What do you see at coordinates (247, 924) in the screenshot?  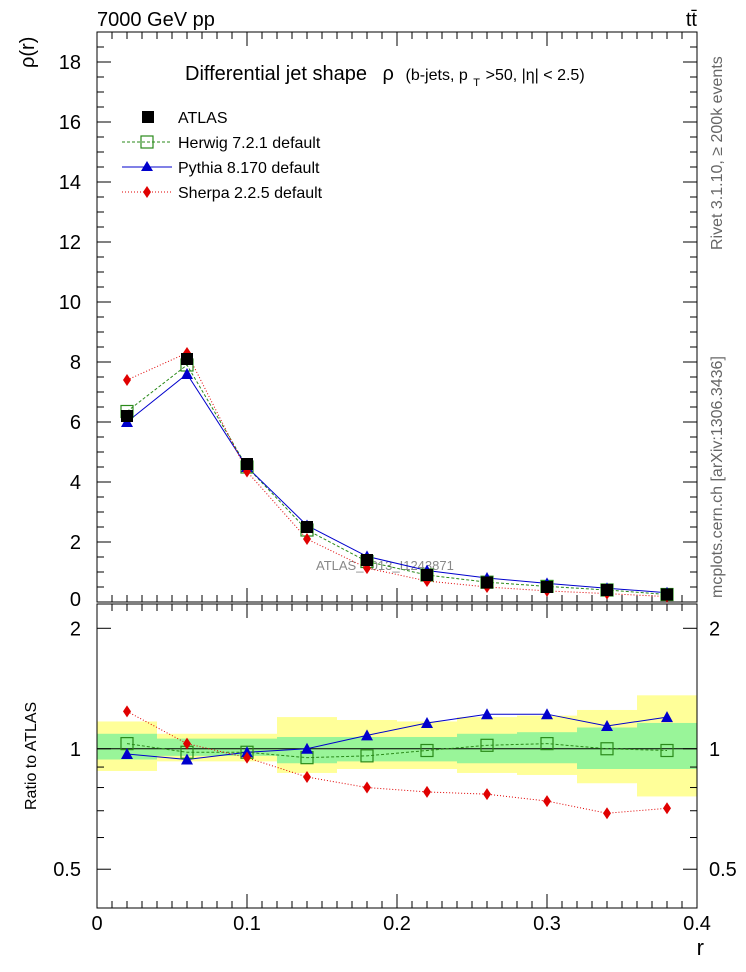 I see `xtick-label: 0.1` at bounding box center [247, 924].